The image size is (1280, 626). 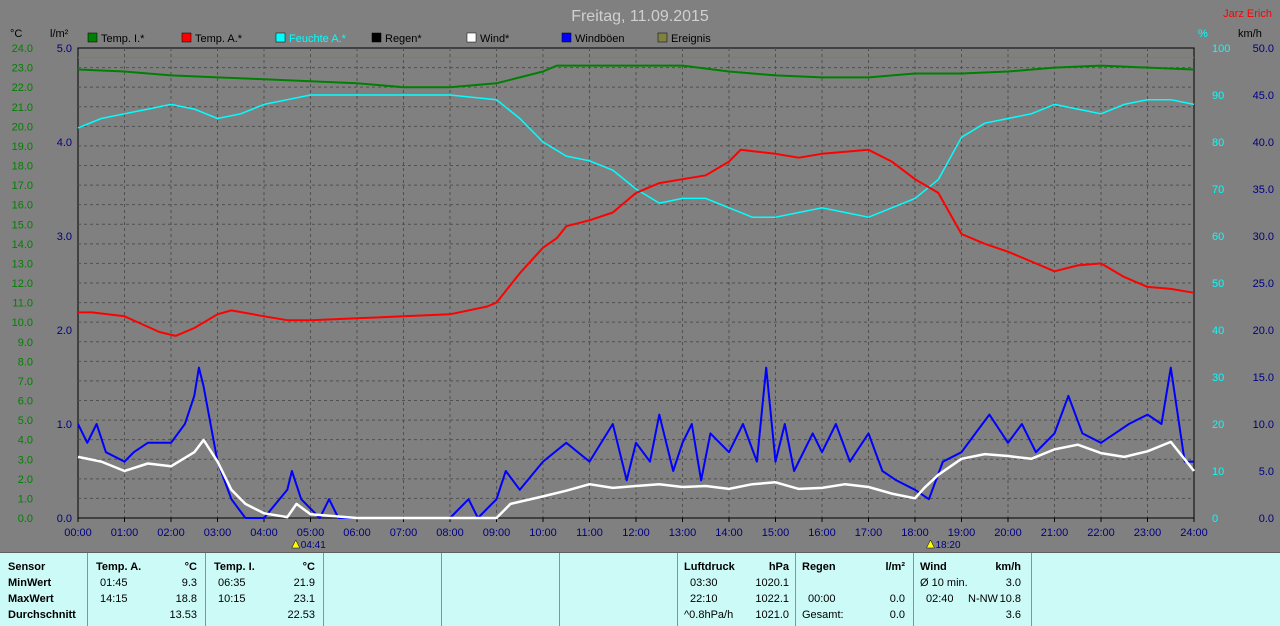 I want to click on sunset-icon, so click(x=930, y=544).